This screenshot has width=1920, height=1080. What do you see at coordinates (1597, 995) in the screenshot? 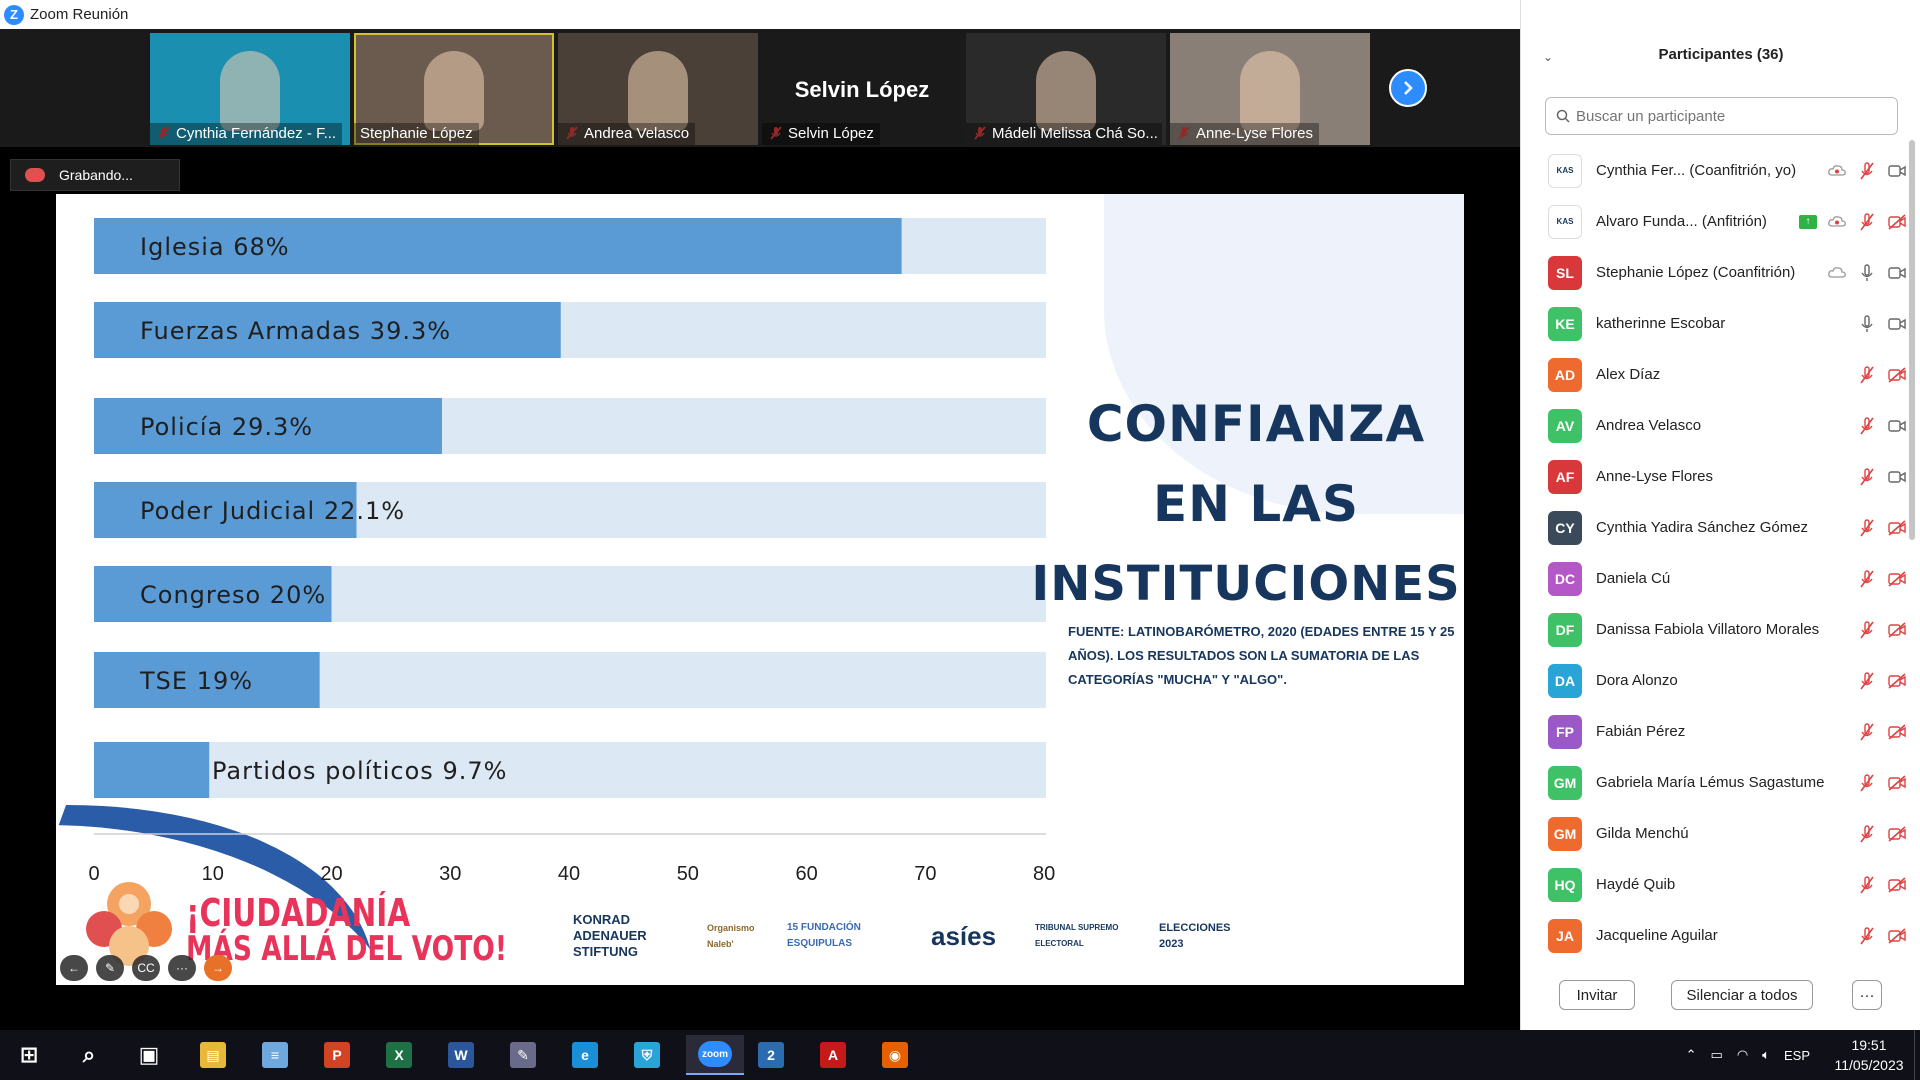
I see `invite-button: Invitar` at bounding box center [1597, 995].